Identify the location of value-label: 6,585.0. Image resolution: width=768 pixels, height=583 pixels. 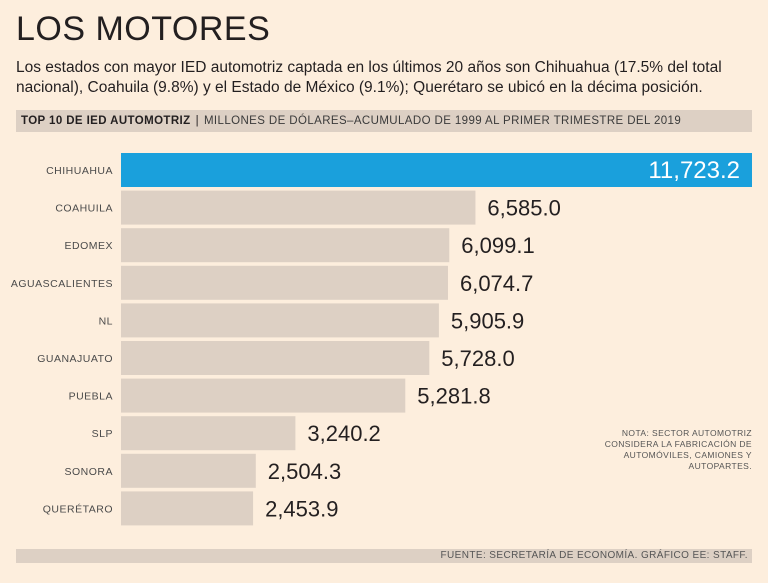
(523, 208).